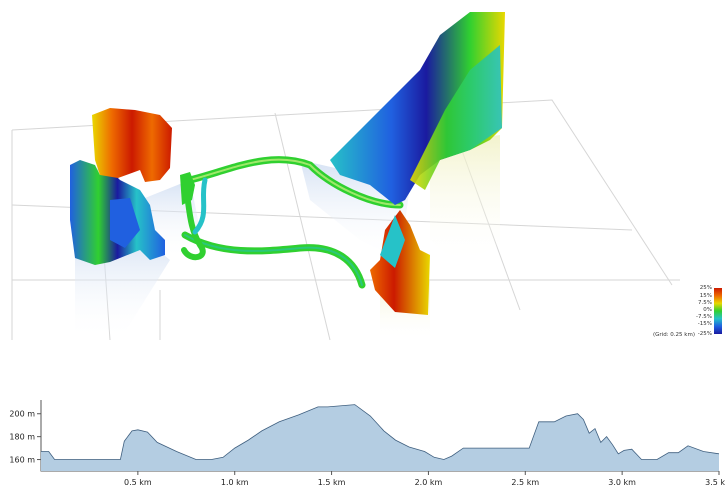 Image resolution: width=725 pixels, height=489 pixels. What do you see at coordinates (380, 432) in the screenshot?
I see `profile-line` at bounding box center [380, 432].